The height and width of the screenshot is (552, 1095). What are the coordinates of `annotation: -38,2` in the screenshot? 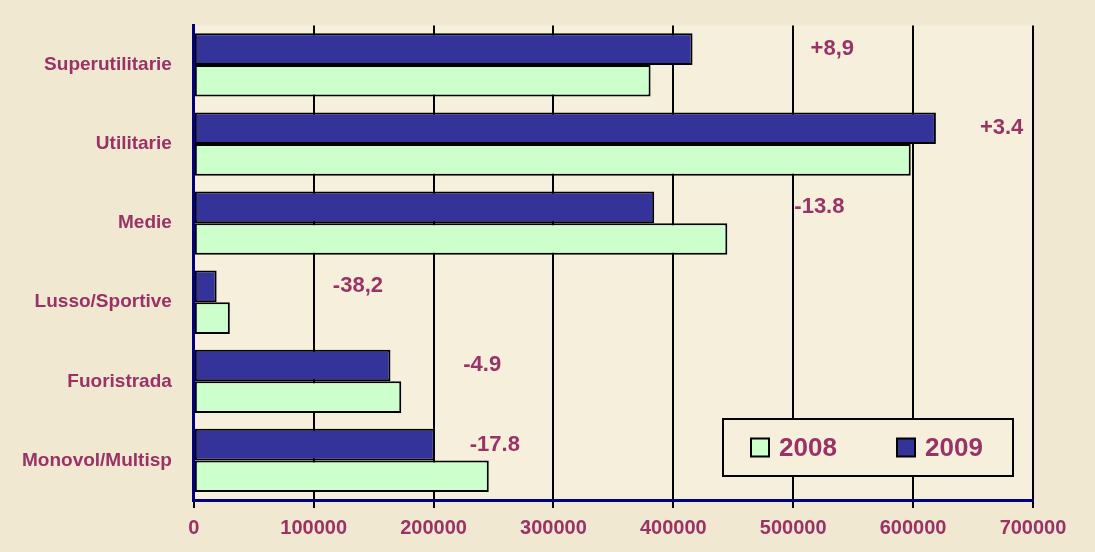 It's located at (357, 285).